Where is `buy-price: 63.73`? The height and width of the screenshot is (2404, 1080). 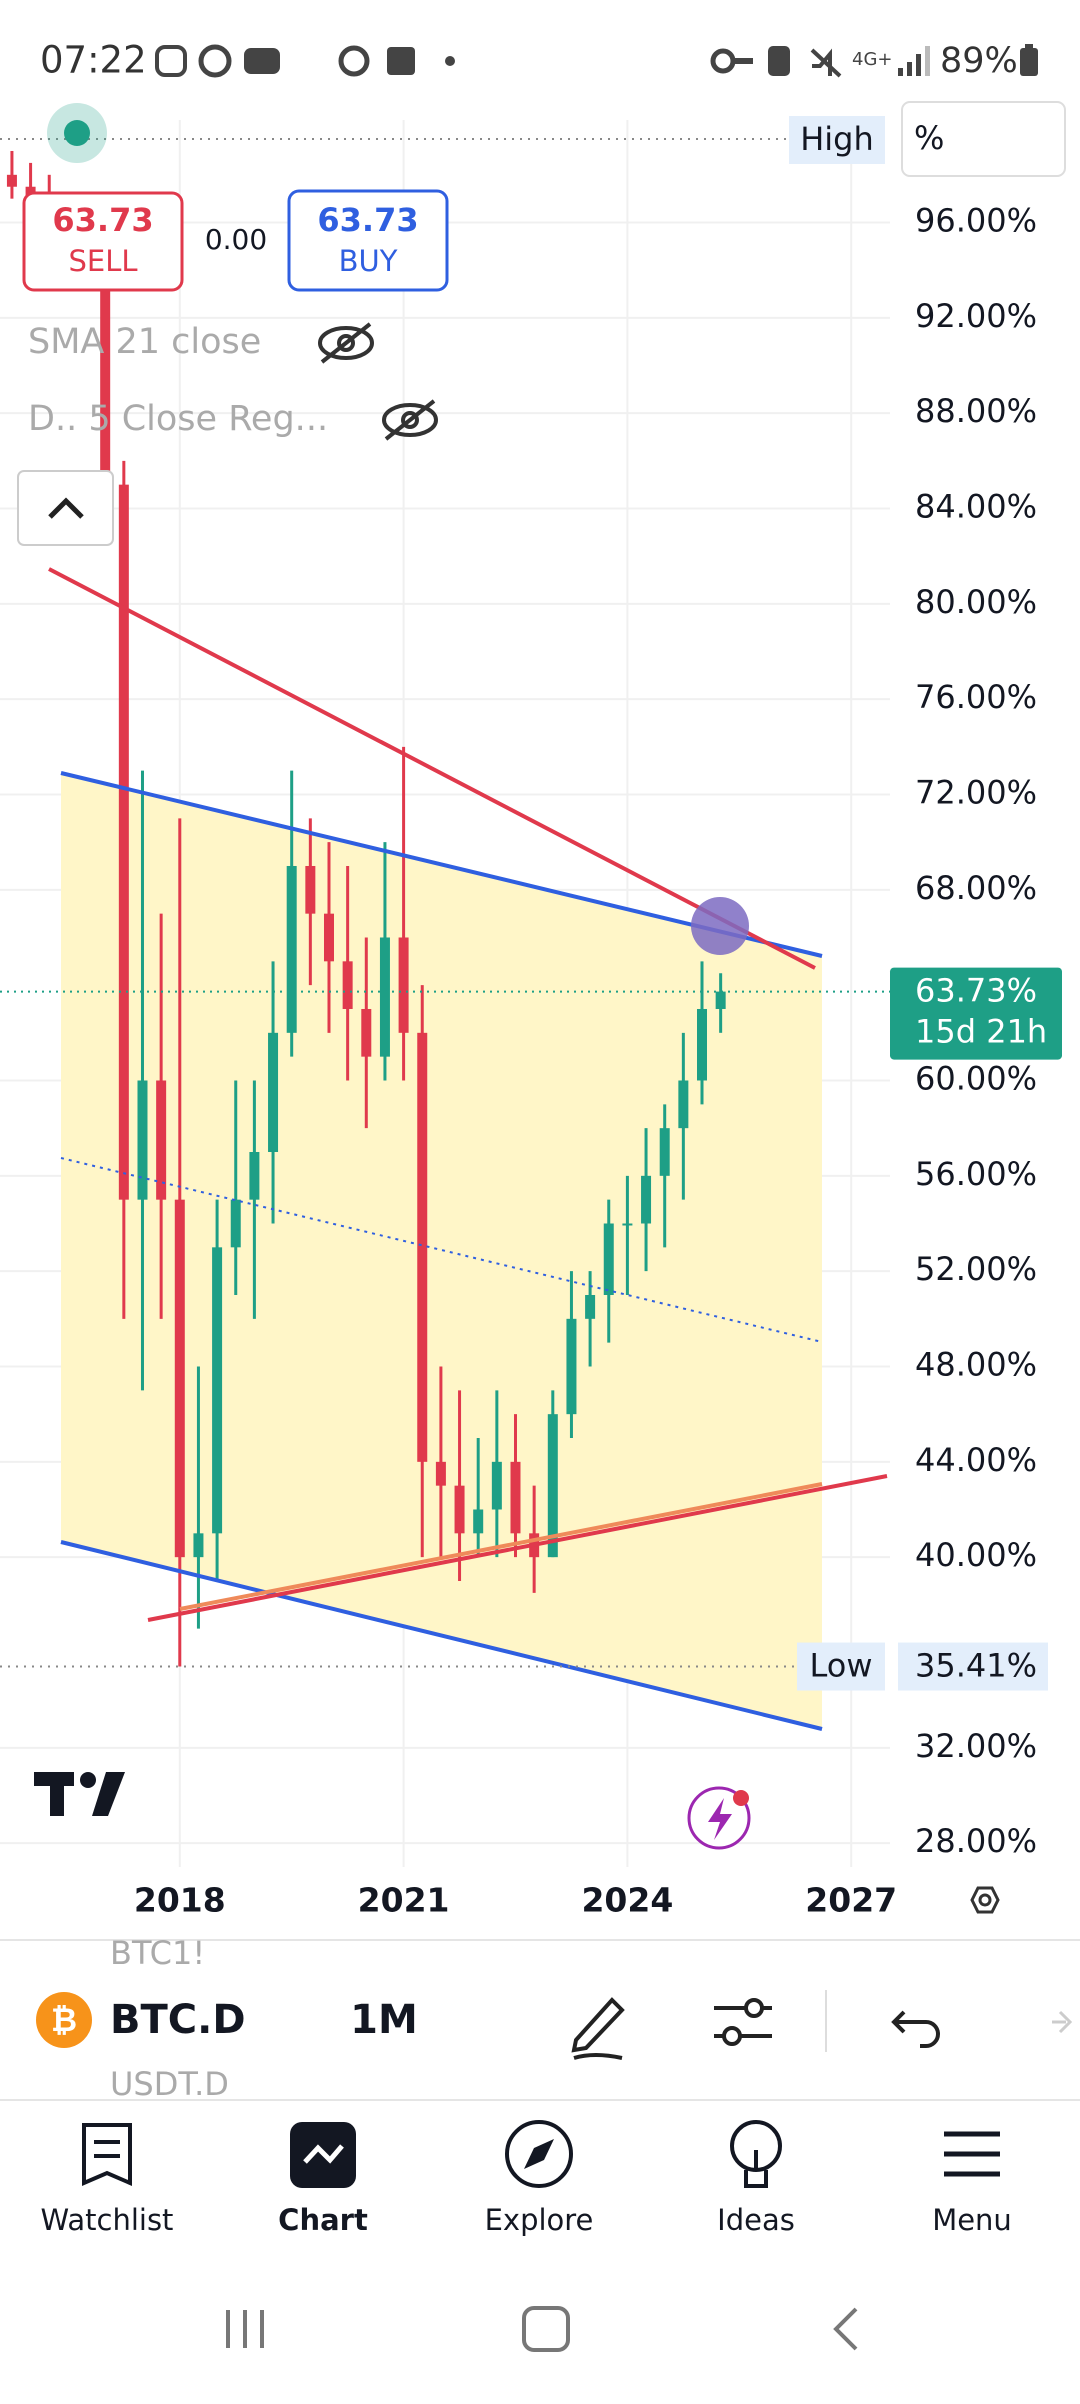
buy-price: 63.73 is located at coordinates (367, 220).